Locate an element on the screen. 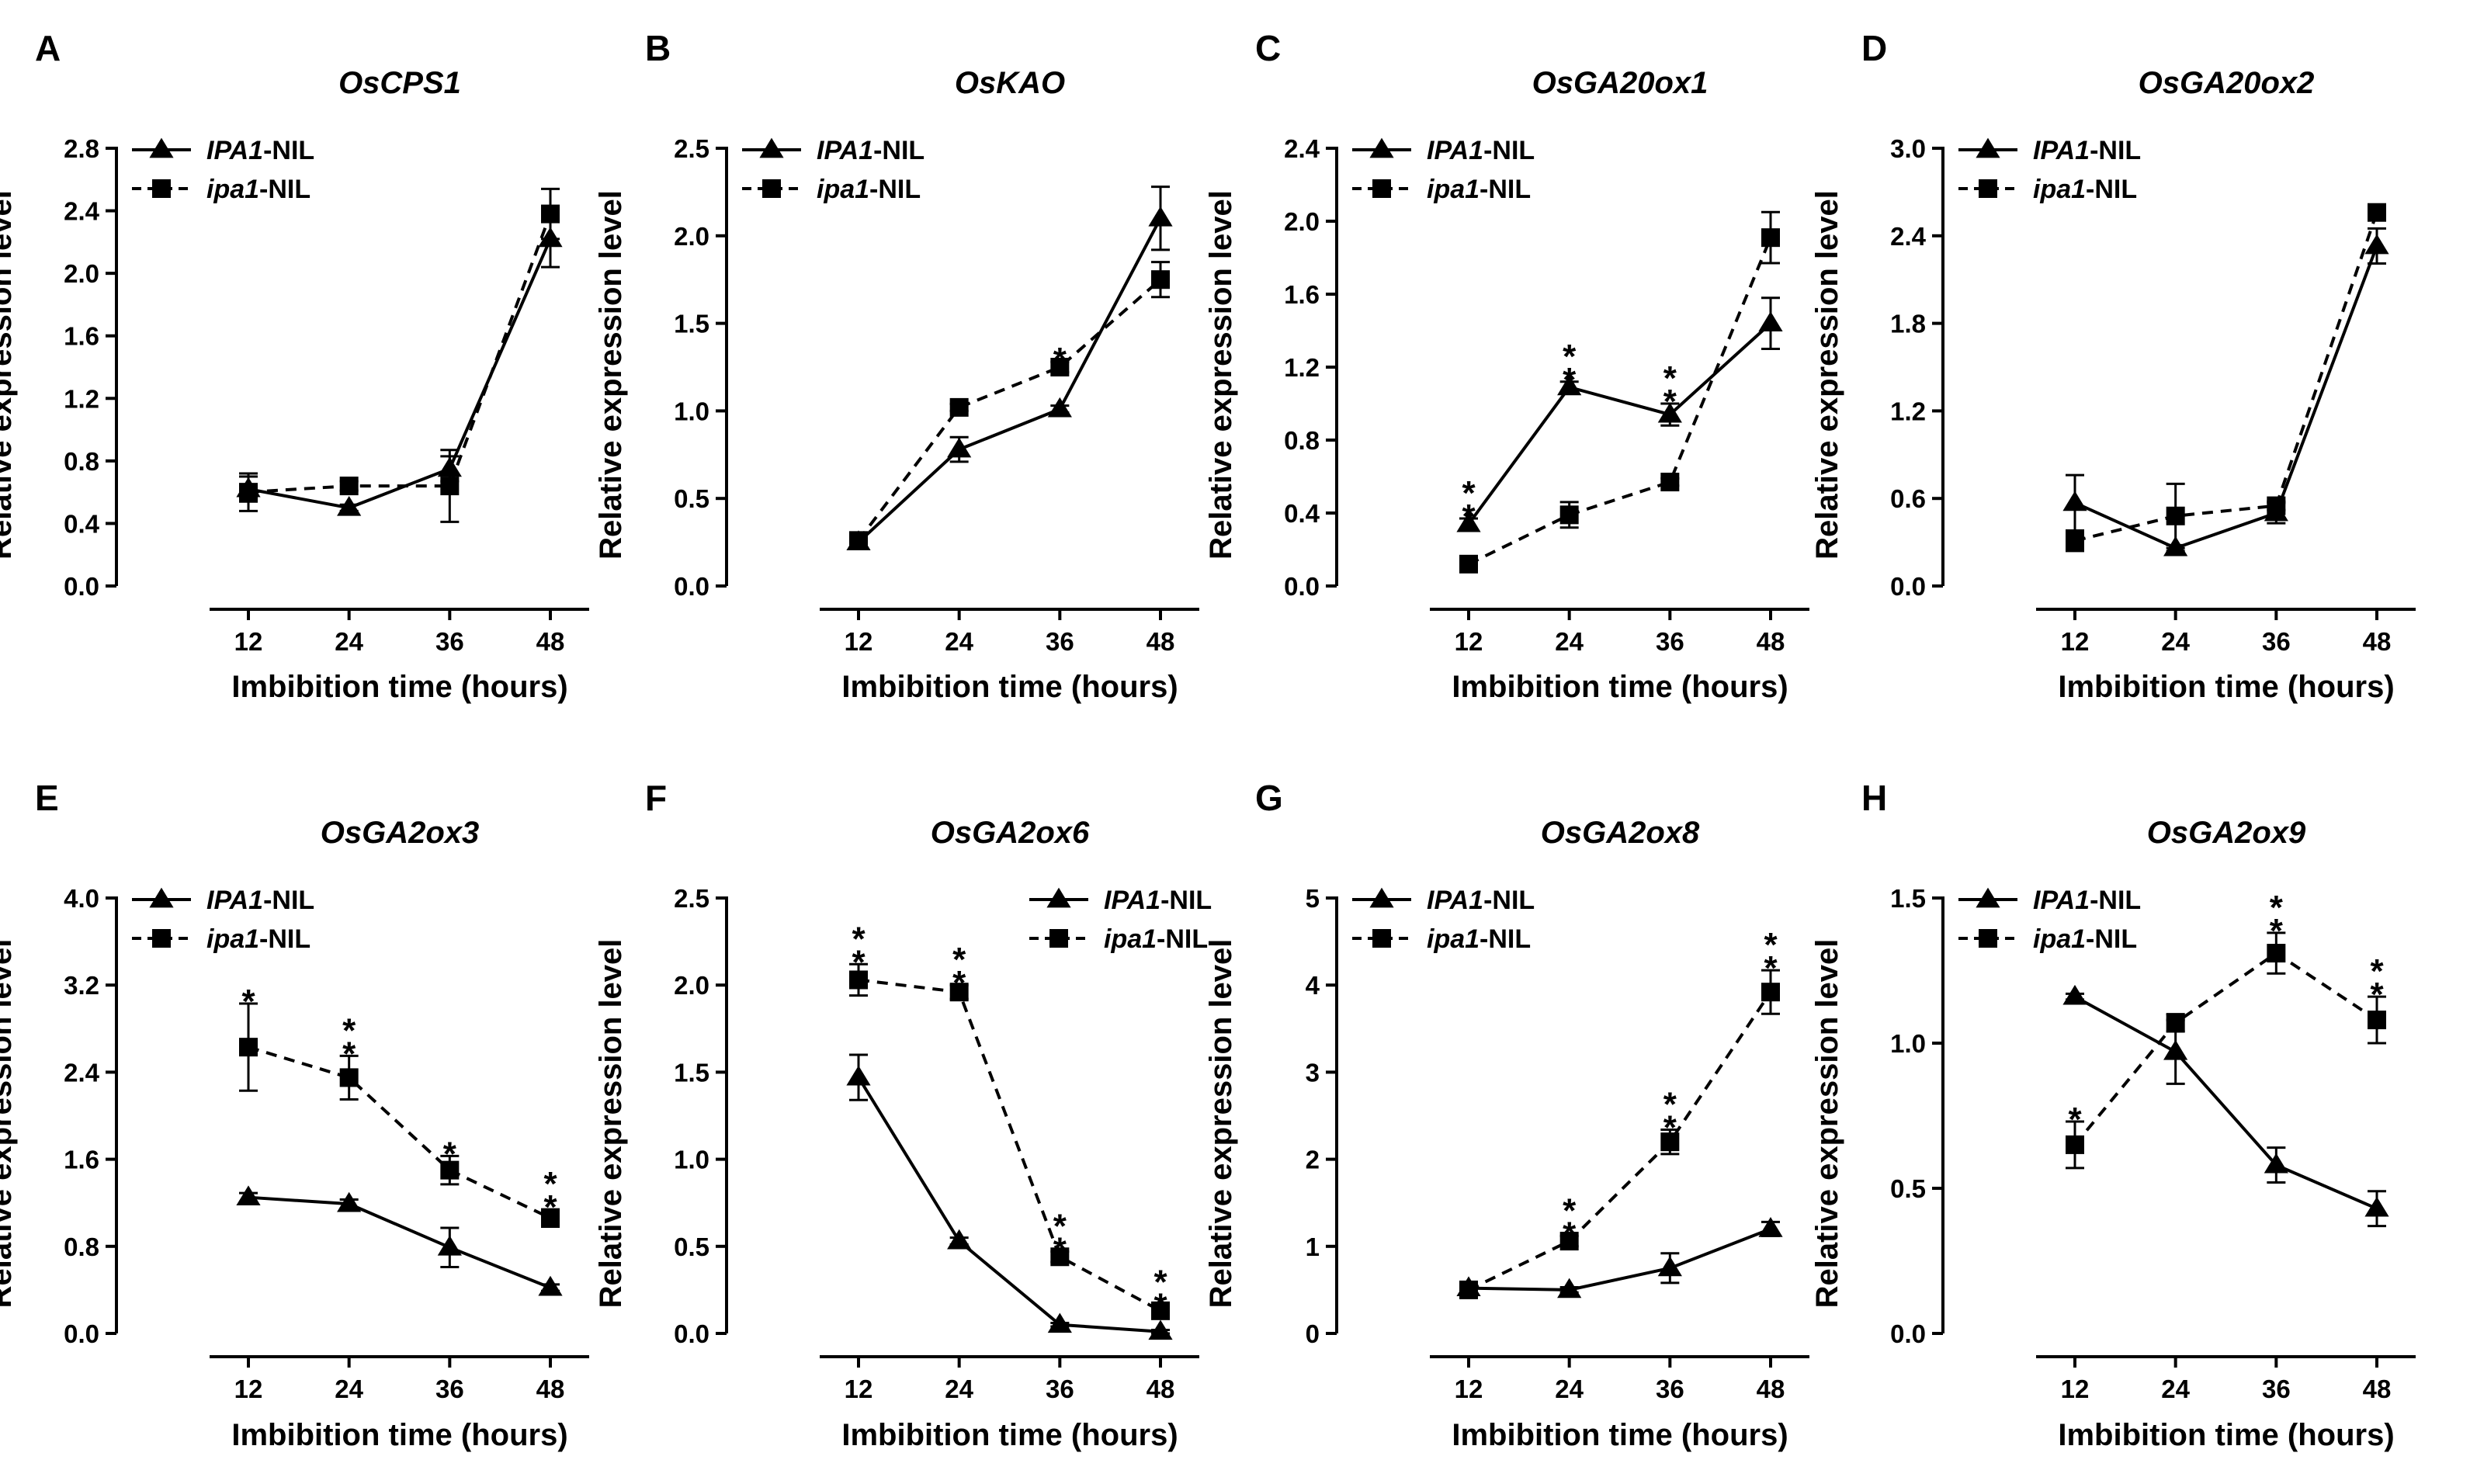 This screenshot has height=1484, width=2470. series-ipa1-lower is located at coordinates (2226, 378).